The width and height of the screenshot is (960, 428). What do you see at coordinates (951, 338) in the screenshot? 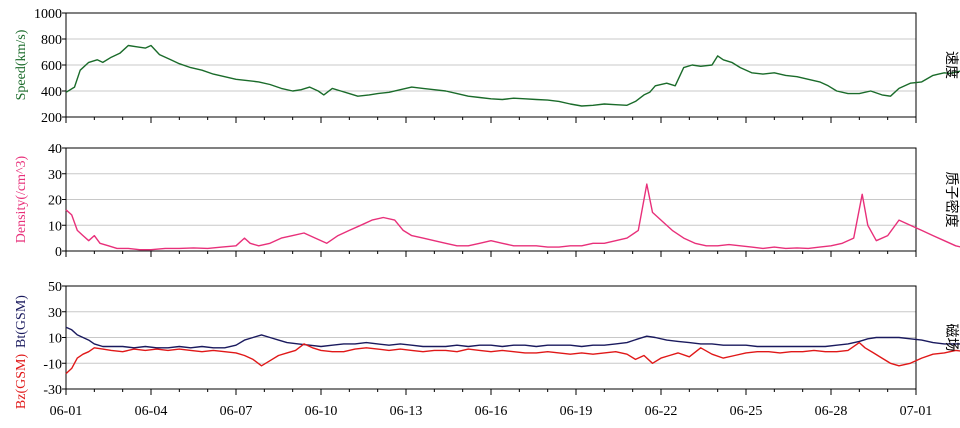
I see `magnetic-side-label: 磁场` at bounding box center [951, 338].